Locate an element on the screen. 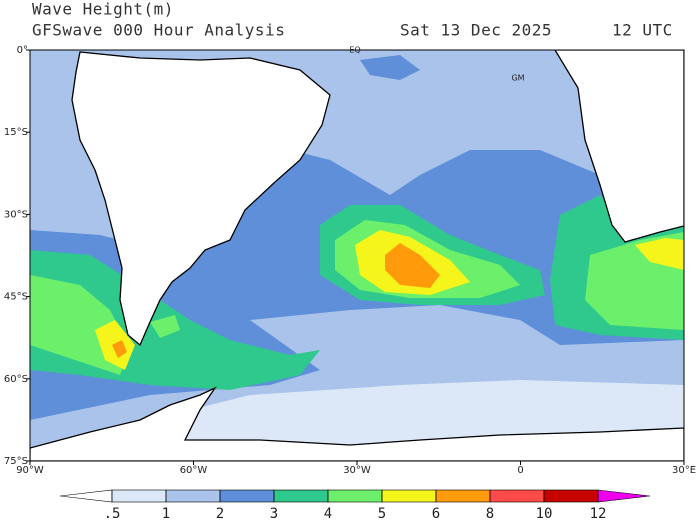 The width and height of the screenshot is (700, 525). lon-label: 0 is located at coordinates (520, 470).